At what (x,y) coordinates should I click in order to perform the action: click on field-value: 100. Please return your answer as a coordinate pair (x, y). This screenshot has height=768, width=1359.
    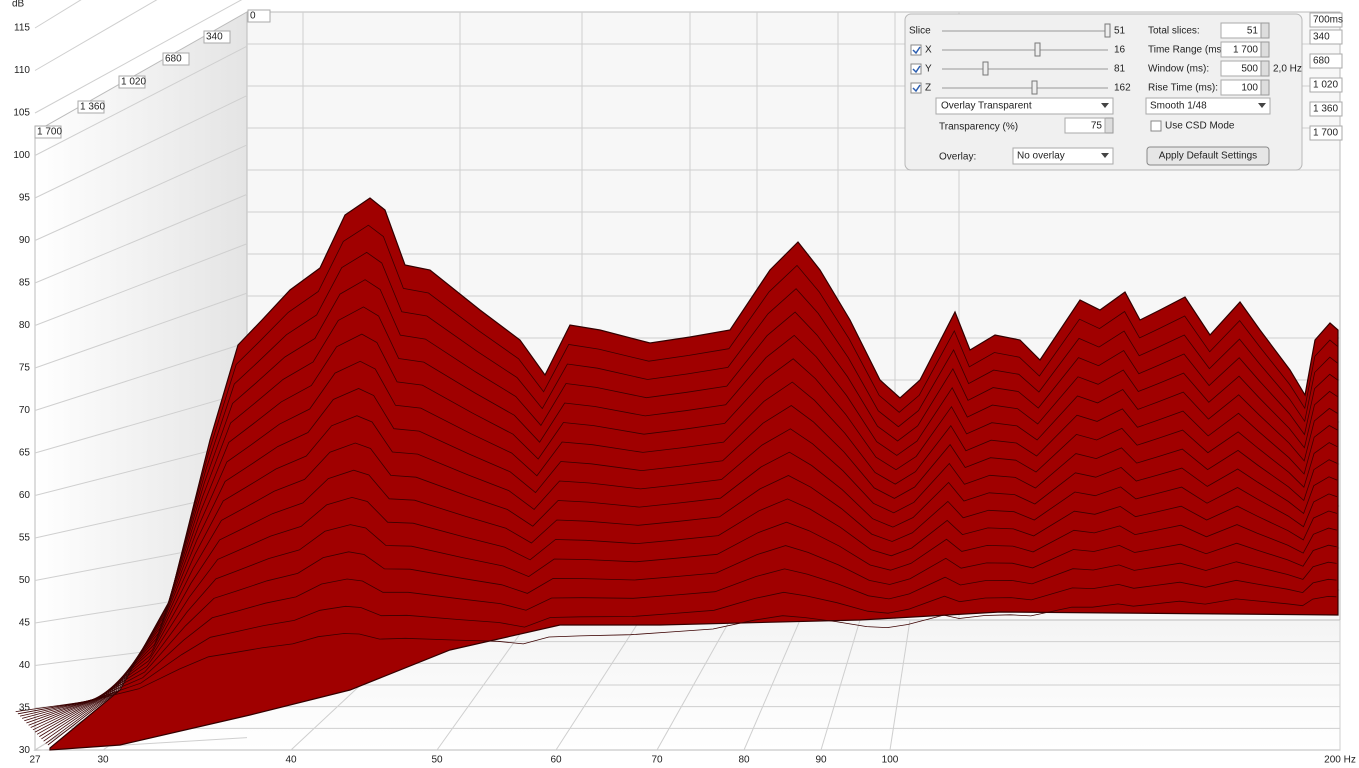
    Looking at the image, I should click on (1249, 88).